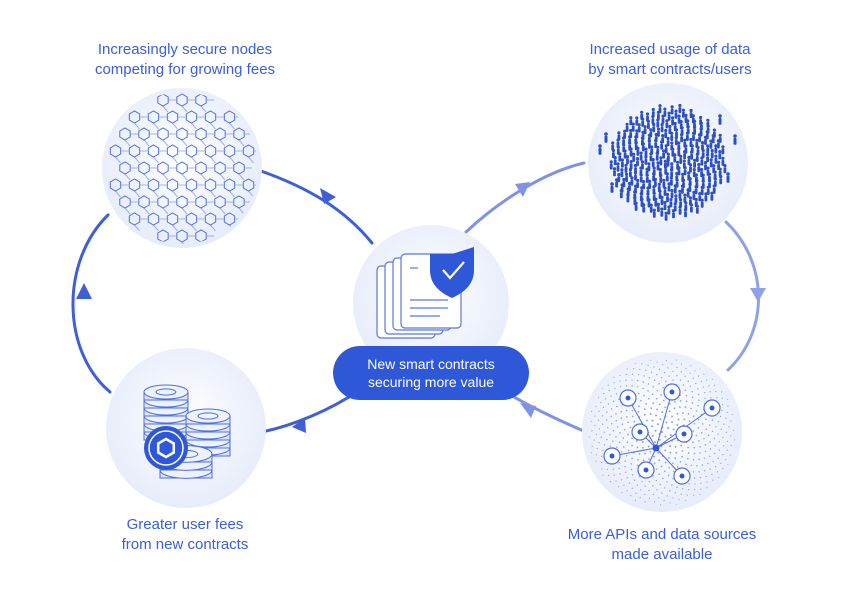 The height and width of the screenshot is (605, 852). I want to click on caption-line: by smart contracts/users, so click(670, 70).